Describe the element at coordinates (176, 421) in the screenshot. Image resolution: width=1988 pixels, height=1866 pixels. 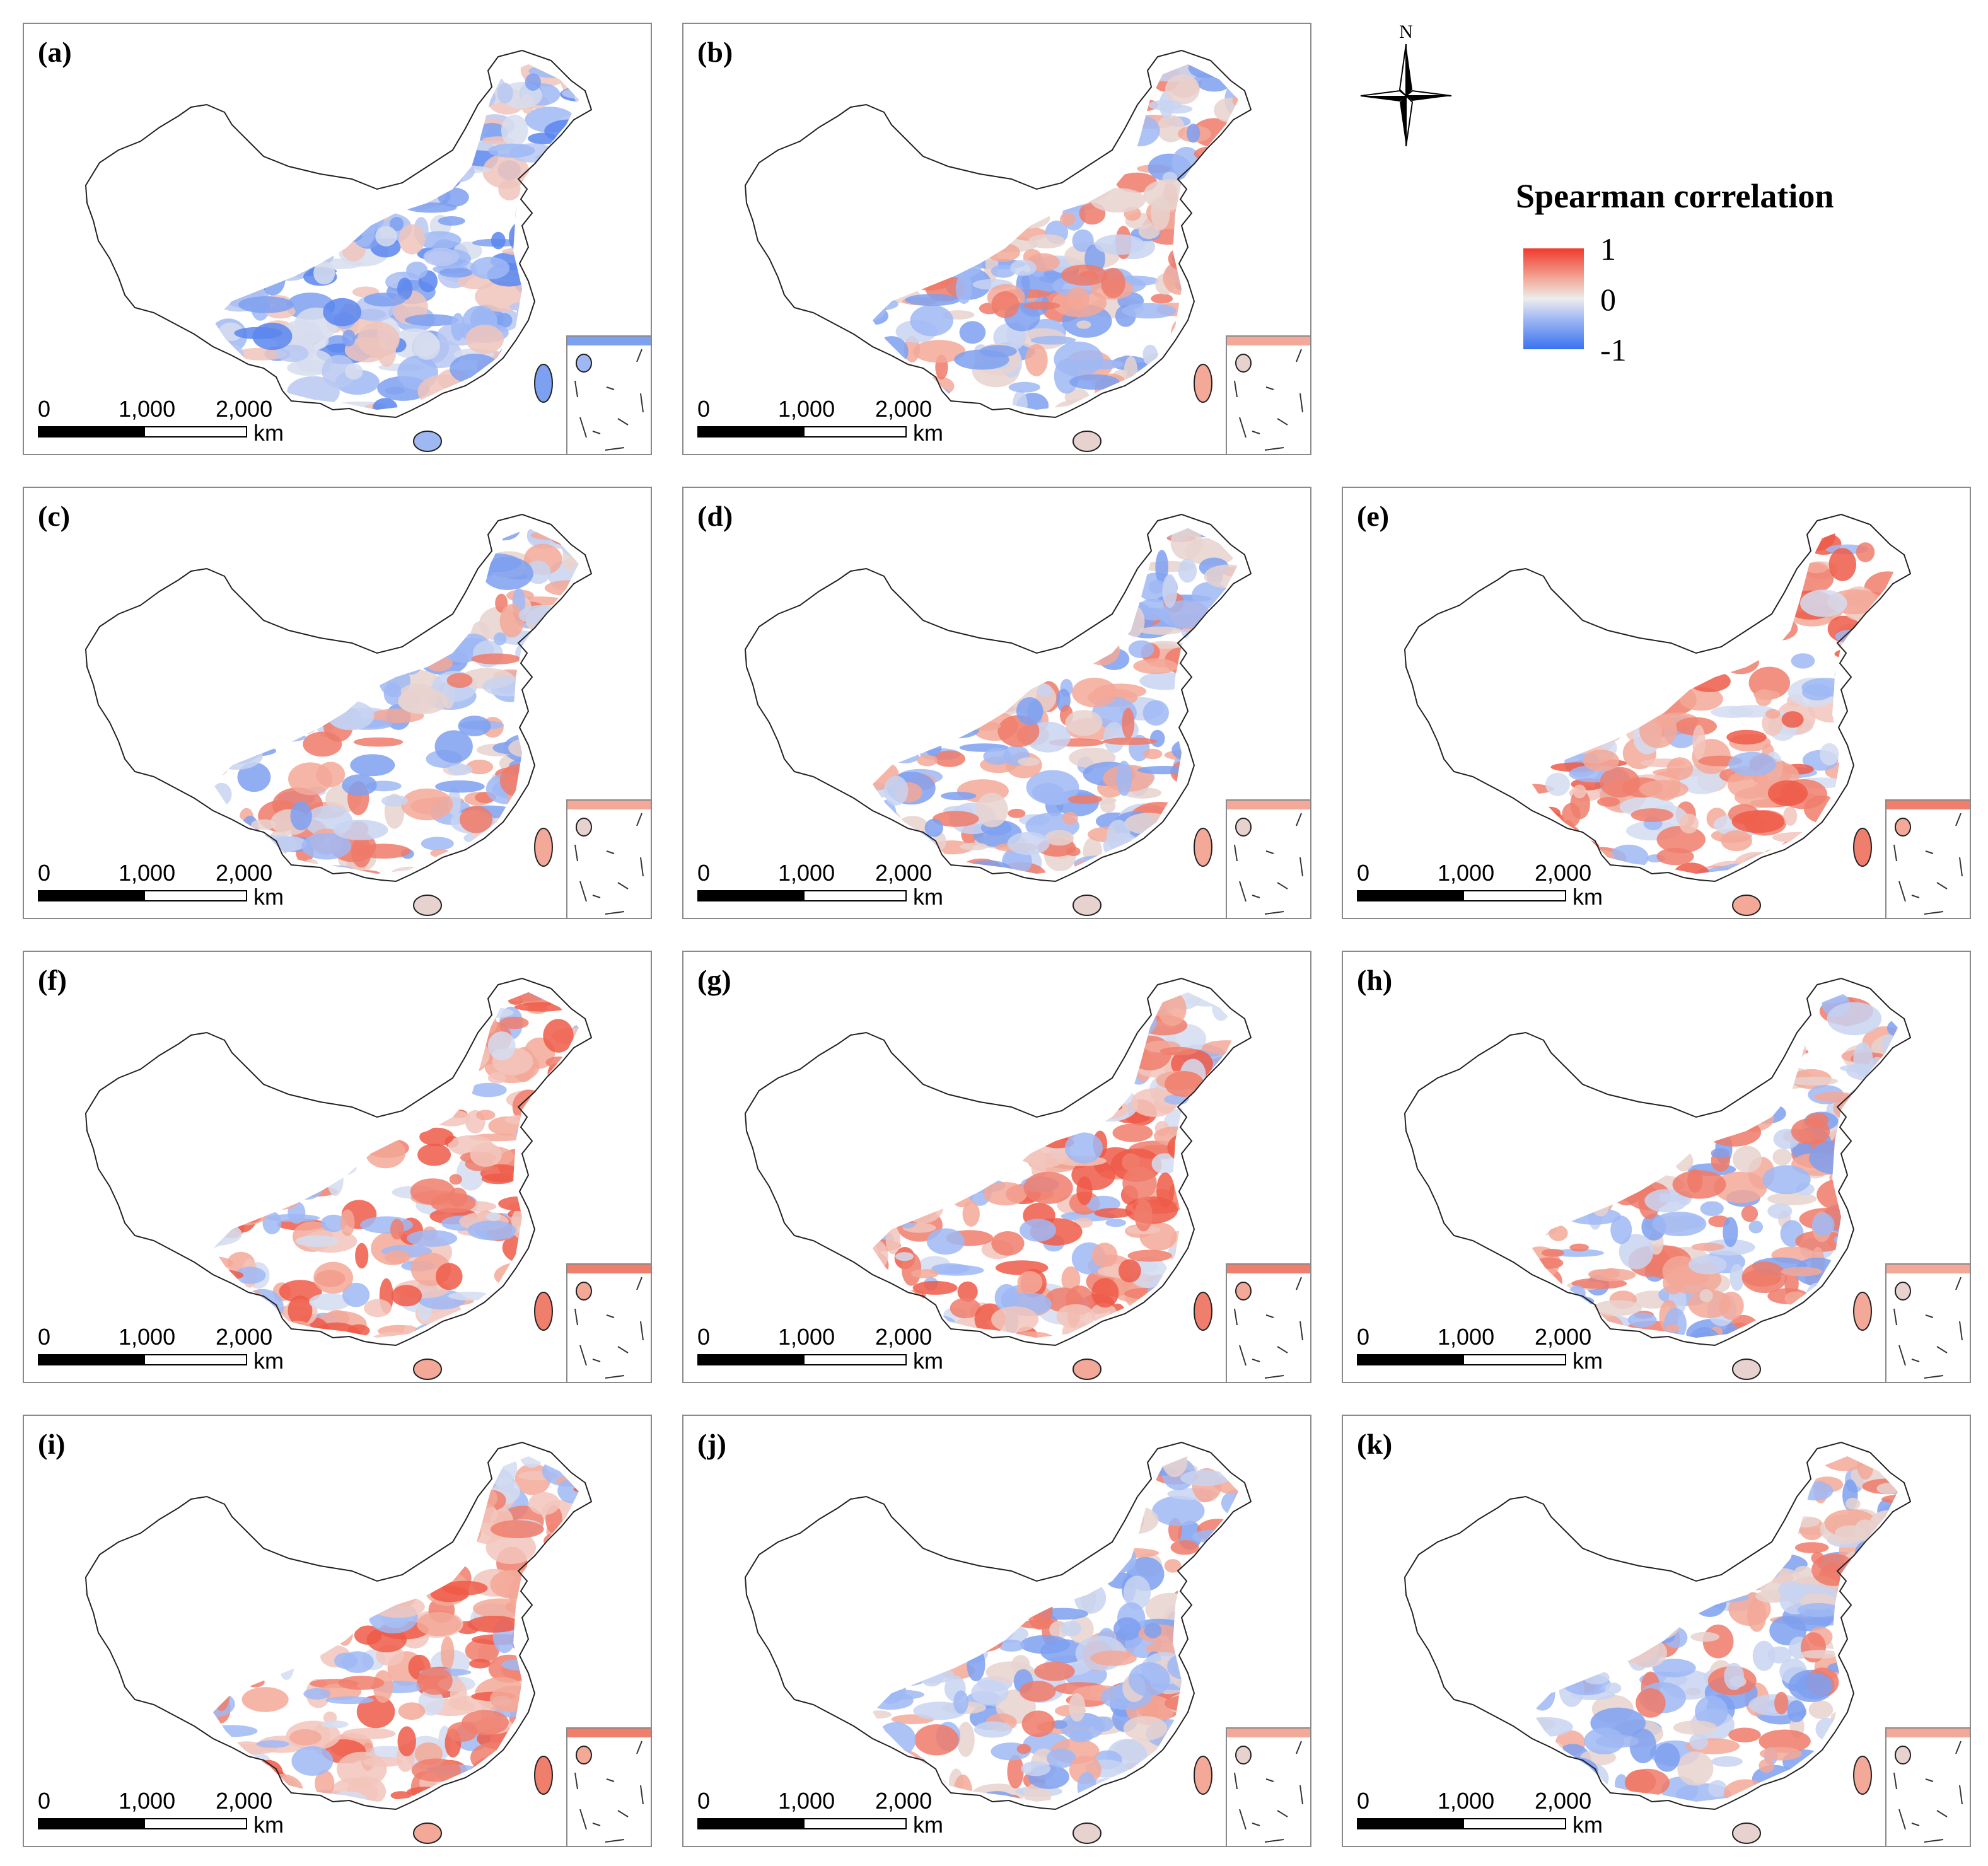
I see `scale-bar: 0 1,000 2,000 km` at that location.